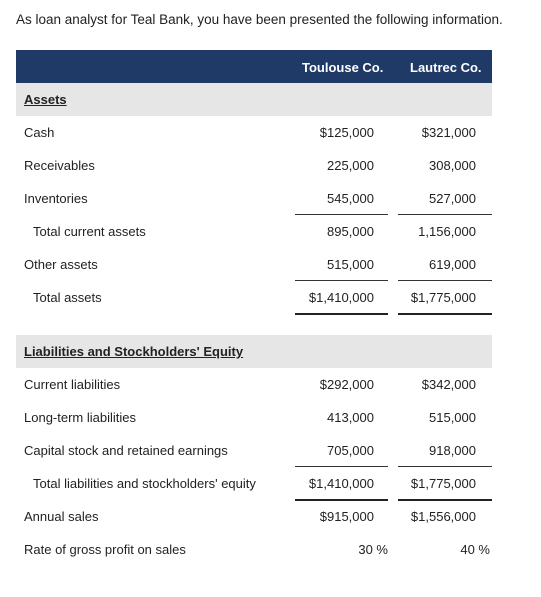 The width and height of the screenshot is (541, 597). Describe the element at coordinates (270, 132) in the screenshot. I see `row-cash: Cash $125,000 $321,000` at that location.